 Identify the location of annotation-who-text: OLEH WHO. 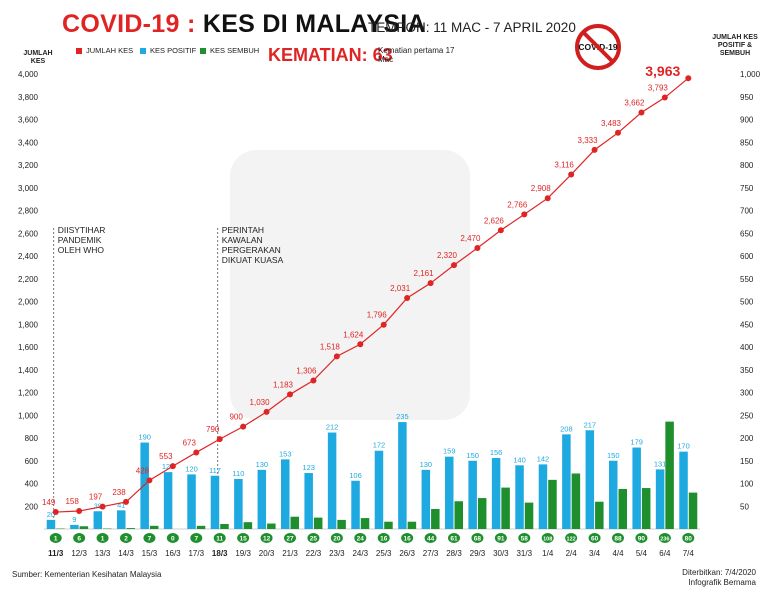
(81, 250).